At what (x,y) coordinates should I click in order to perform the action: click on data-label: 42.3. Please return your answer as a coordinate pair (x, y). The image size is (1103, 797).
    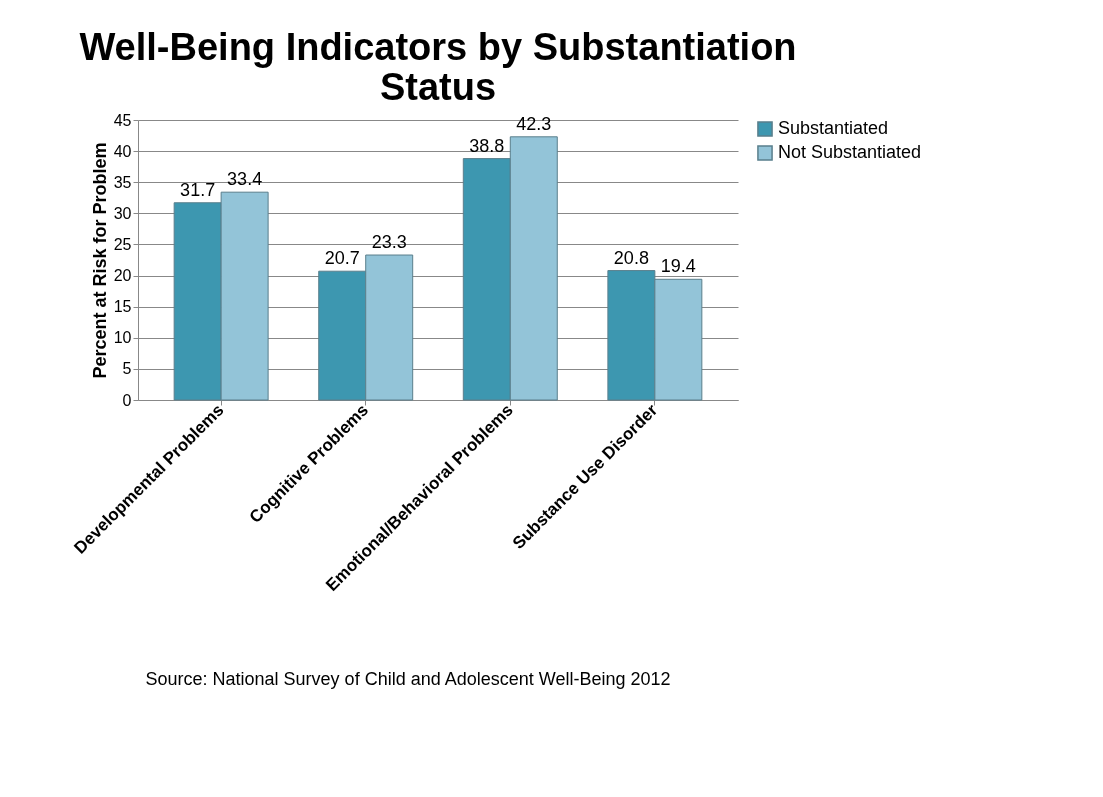
    Looking at the image, I should click on (534, 123).